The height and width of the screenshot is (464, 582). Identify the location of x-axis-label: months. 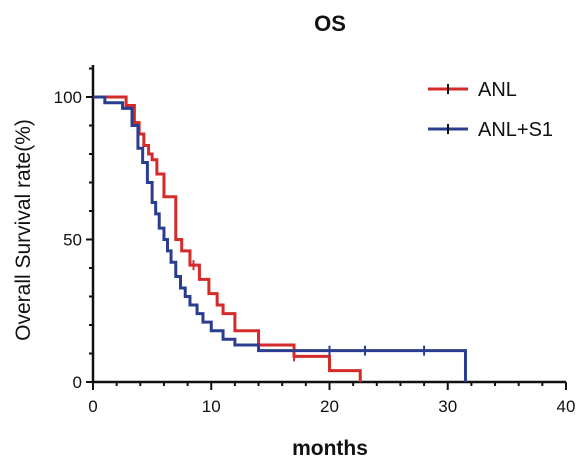
(330, 448).